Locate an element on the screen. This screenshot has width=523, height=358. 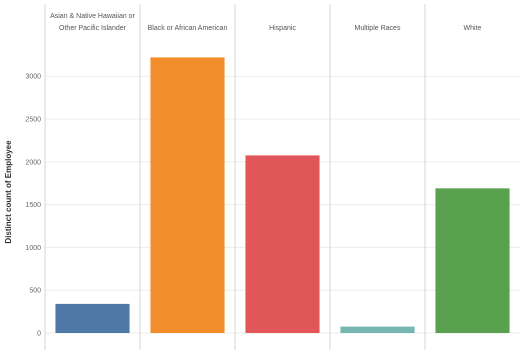
category-header-line: Black or African American is located at coordinates (188, 28).